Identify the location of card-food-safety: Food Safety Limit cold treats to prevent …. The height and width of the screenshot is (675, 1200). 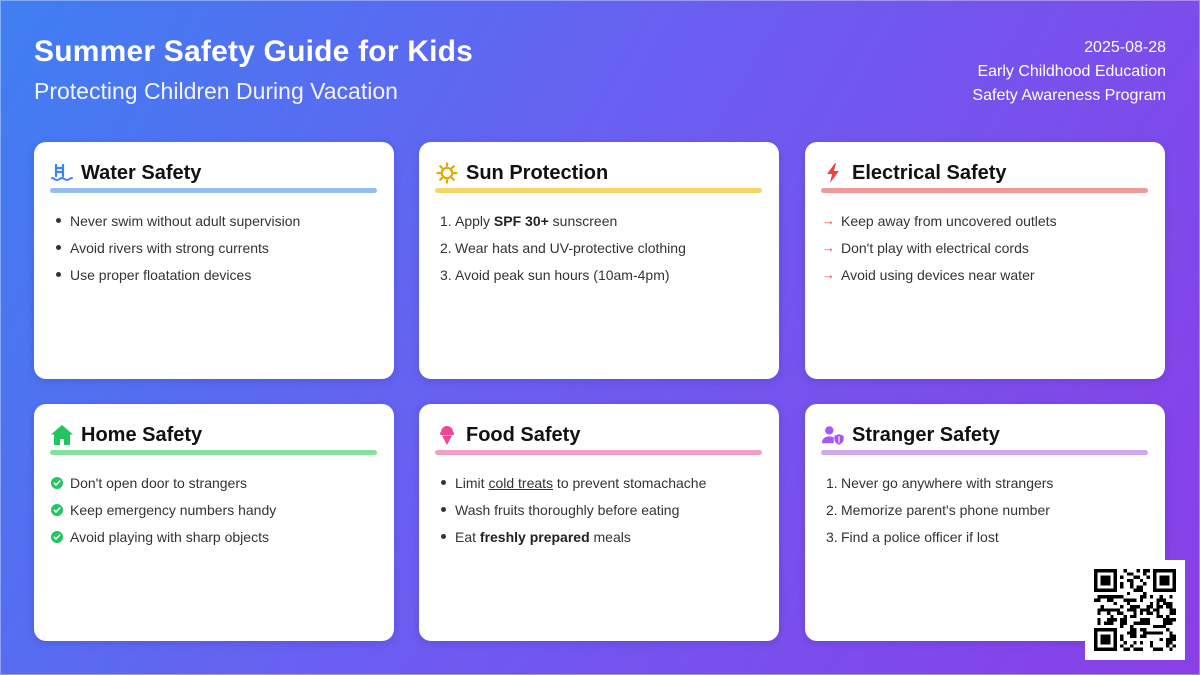
(599, 522).